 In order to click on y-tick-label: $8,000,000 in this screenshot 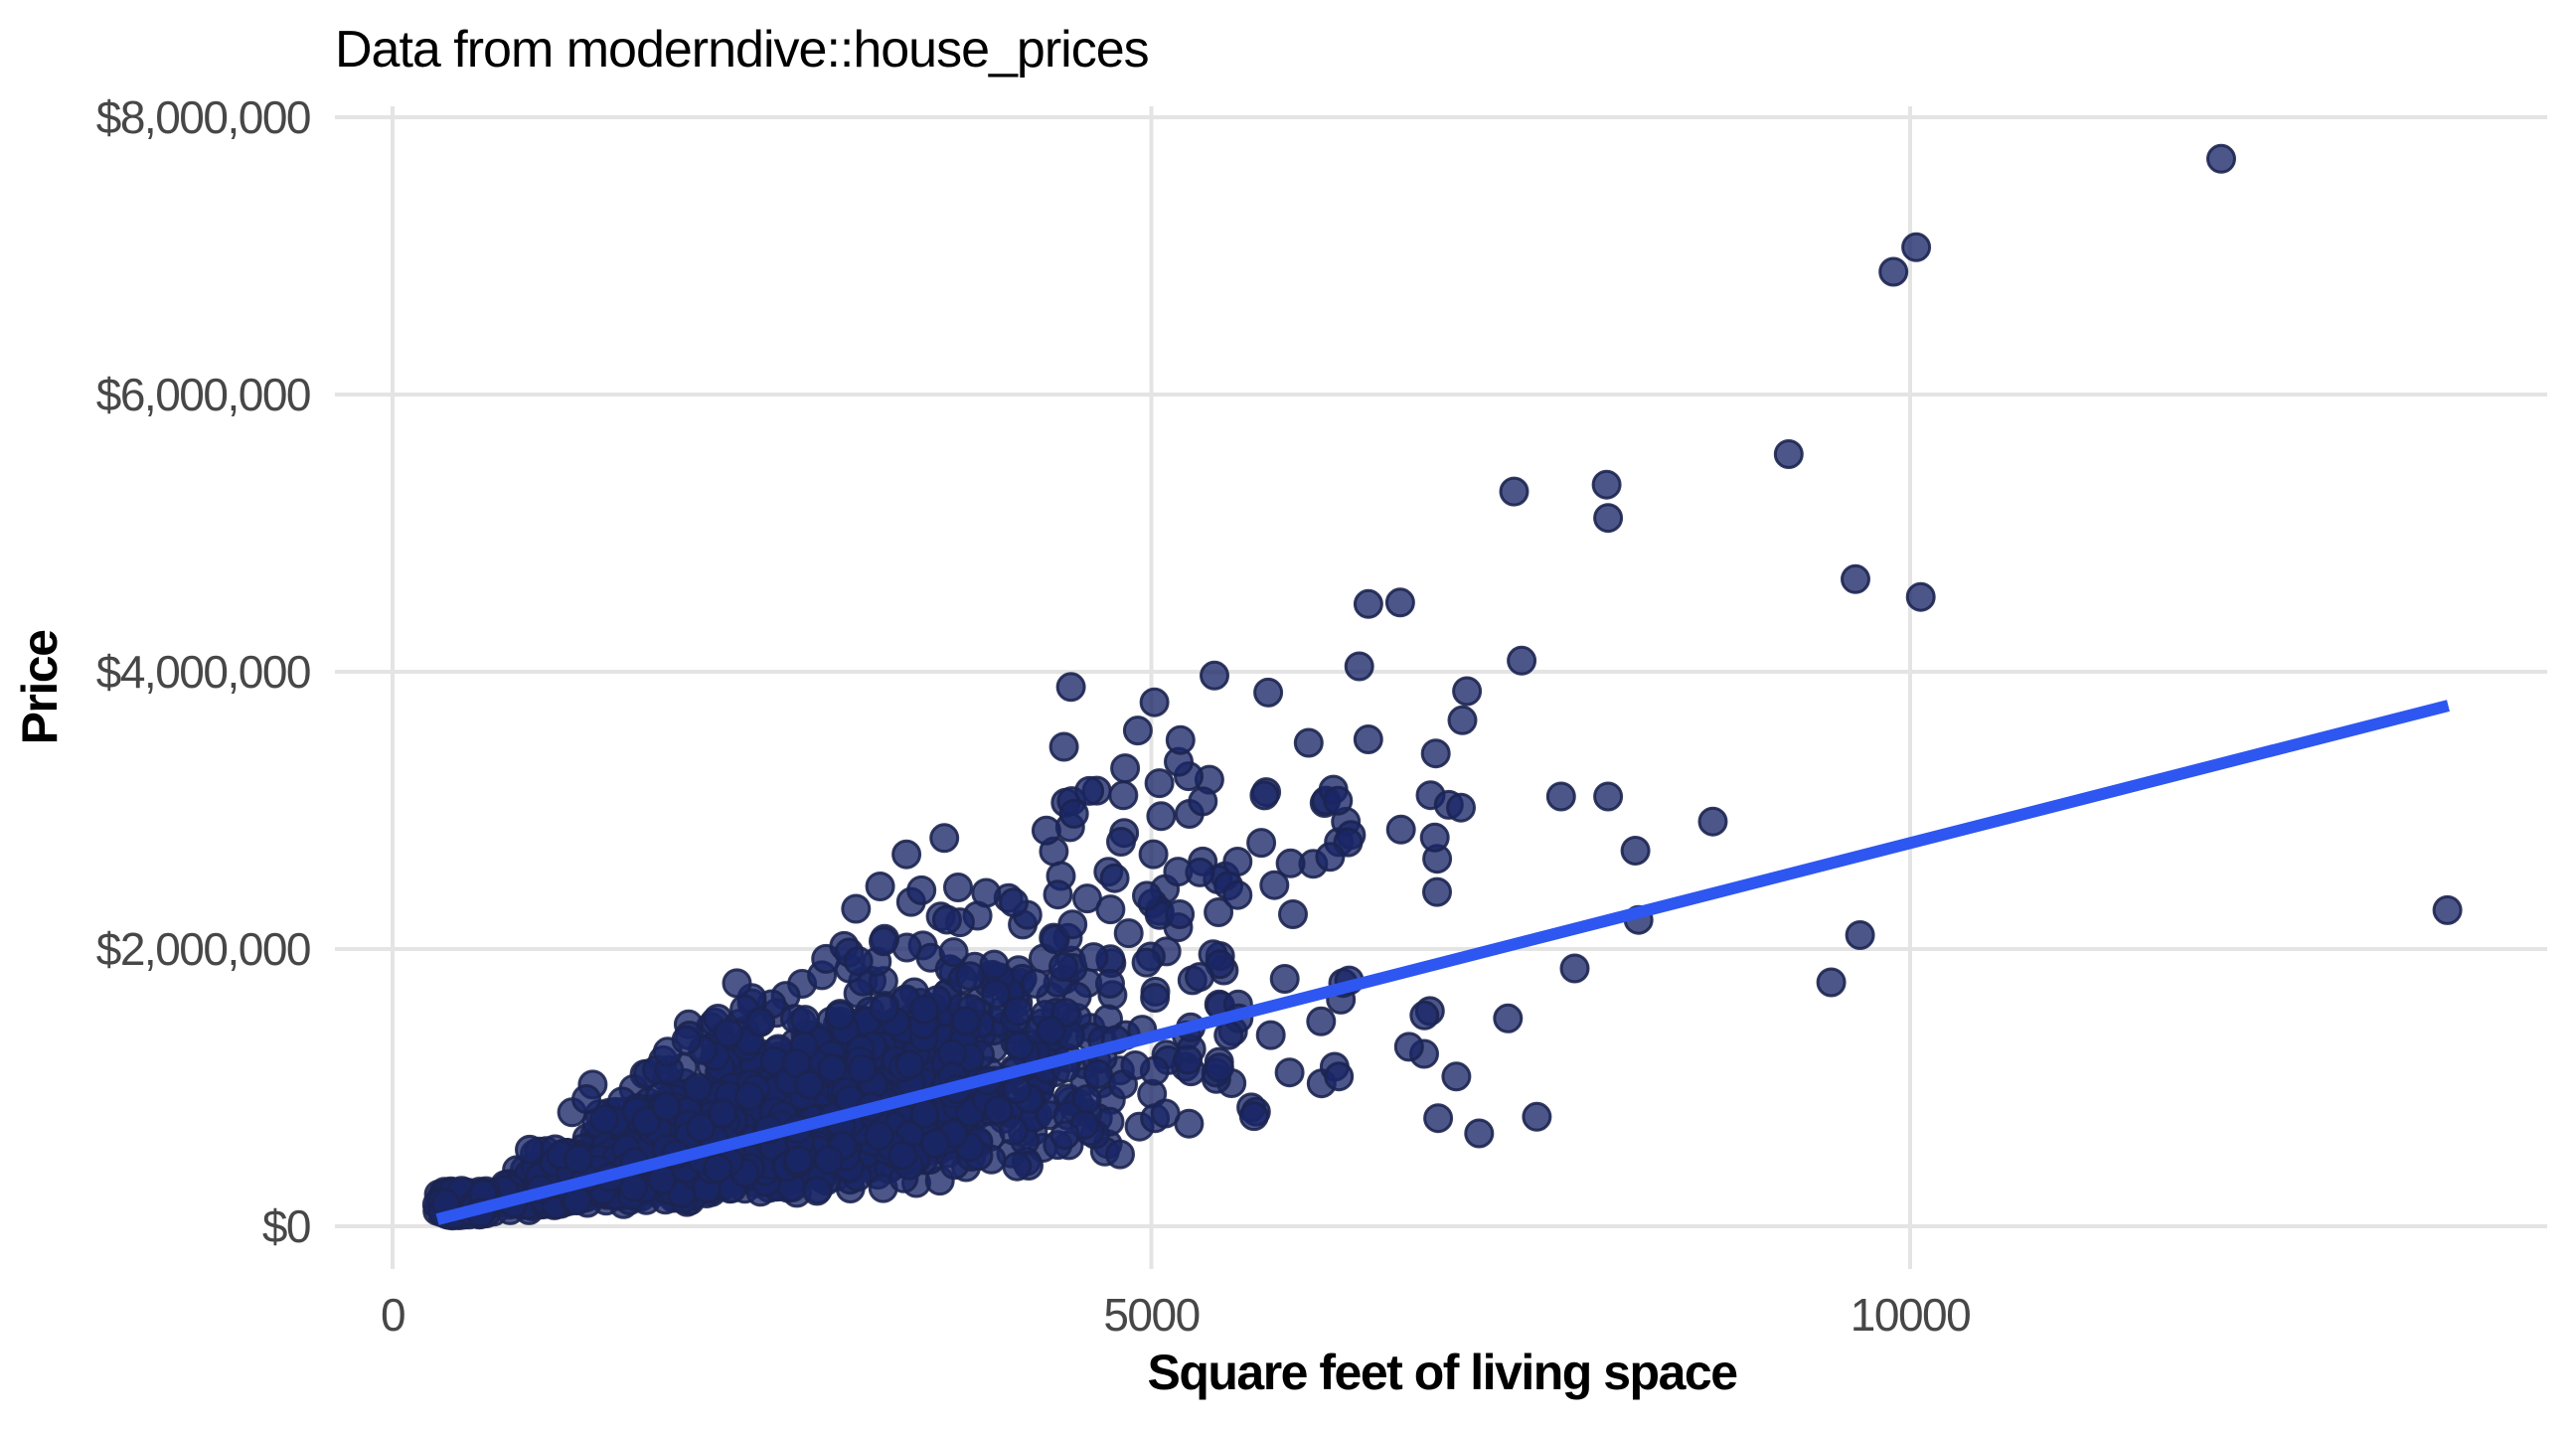, I will do `click(203, 117)`.